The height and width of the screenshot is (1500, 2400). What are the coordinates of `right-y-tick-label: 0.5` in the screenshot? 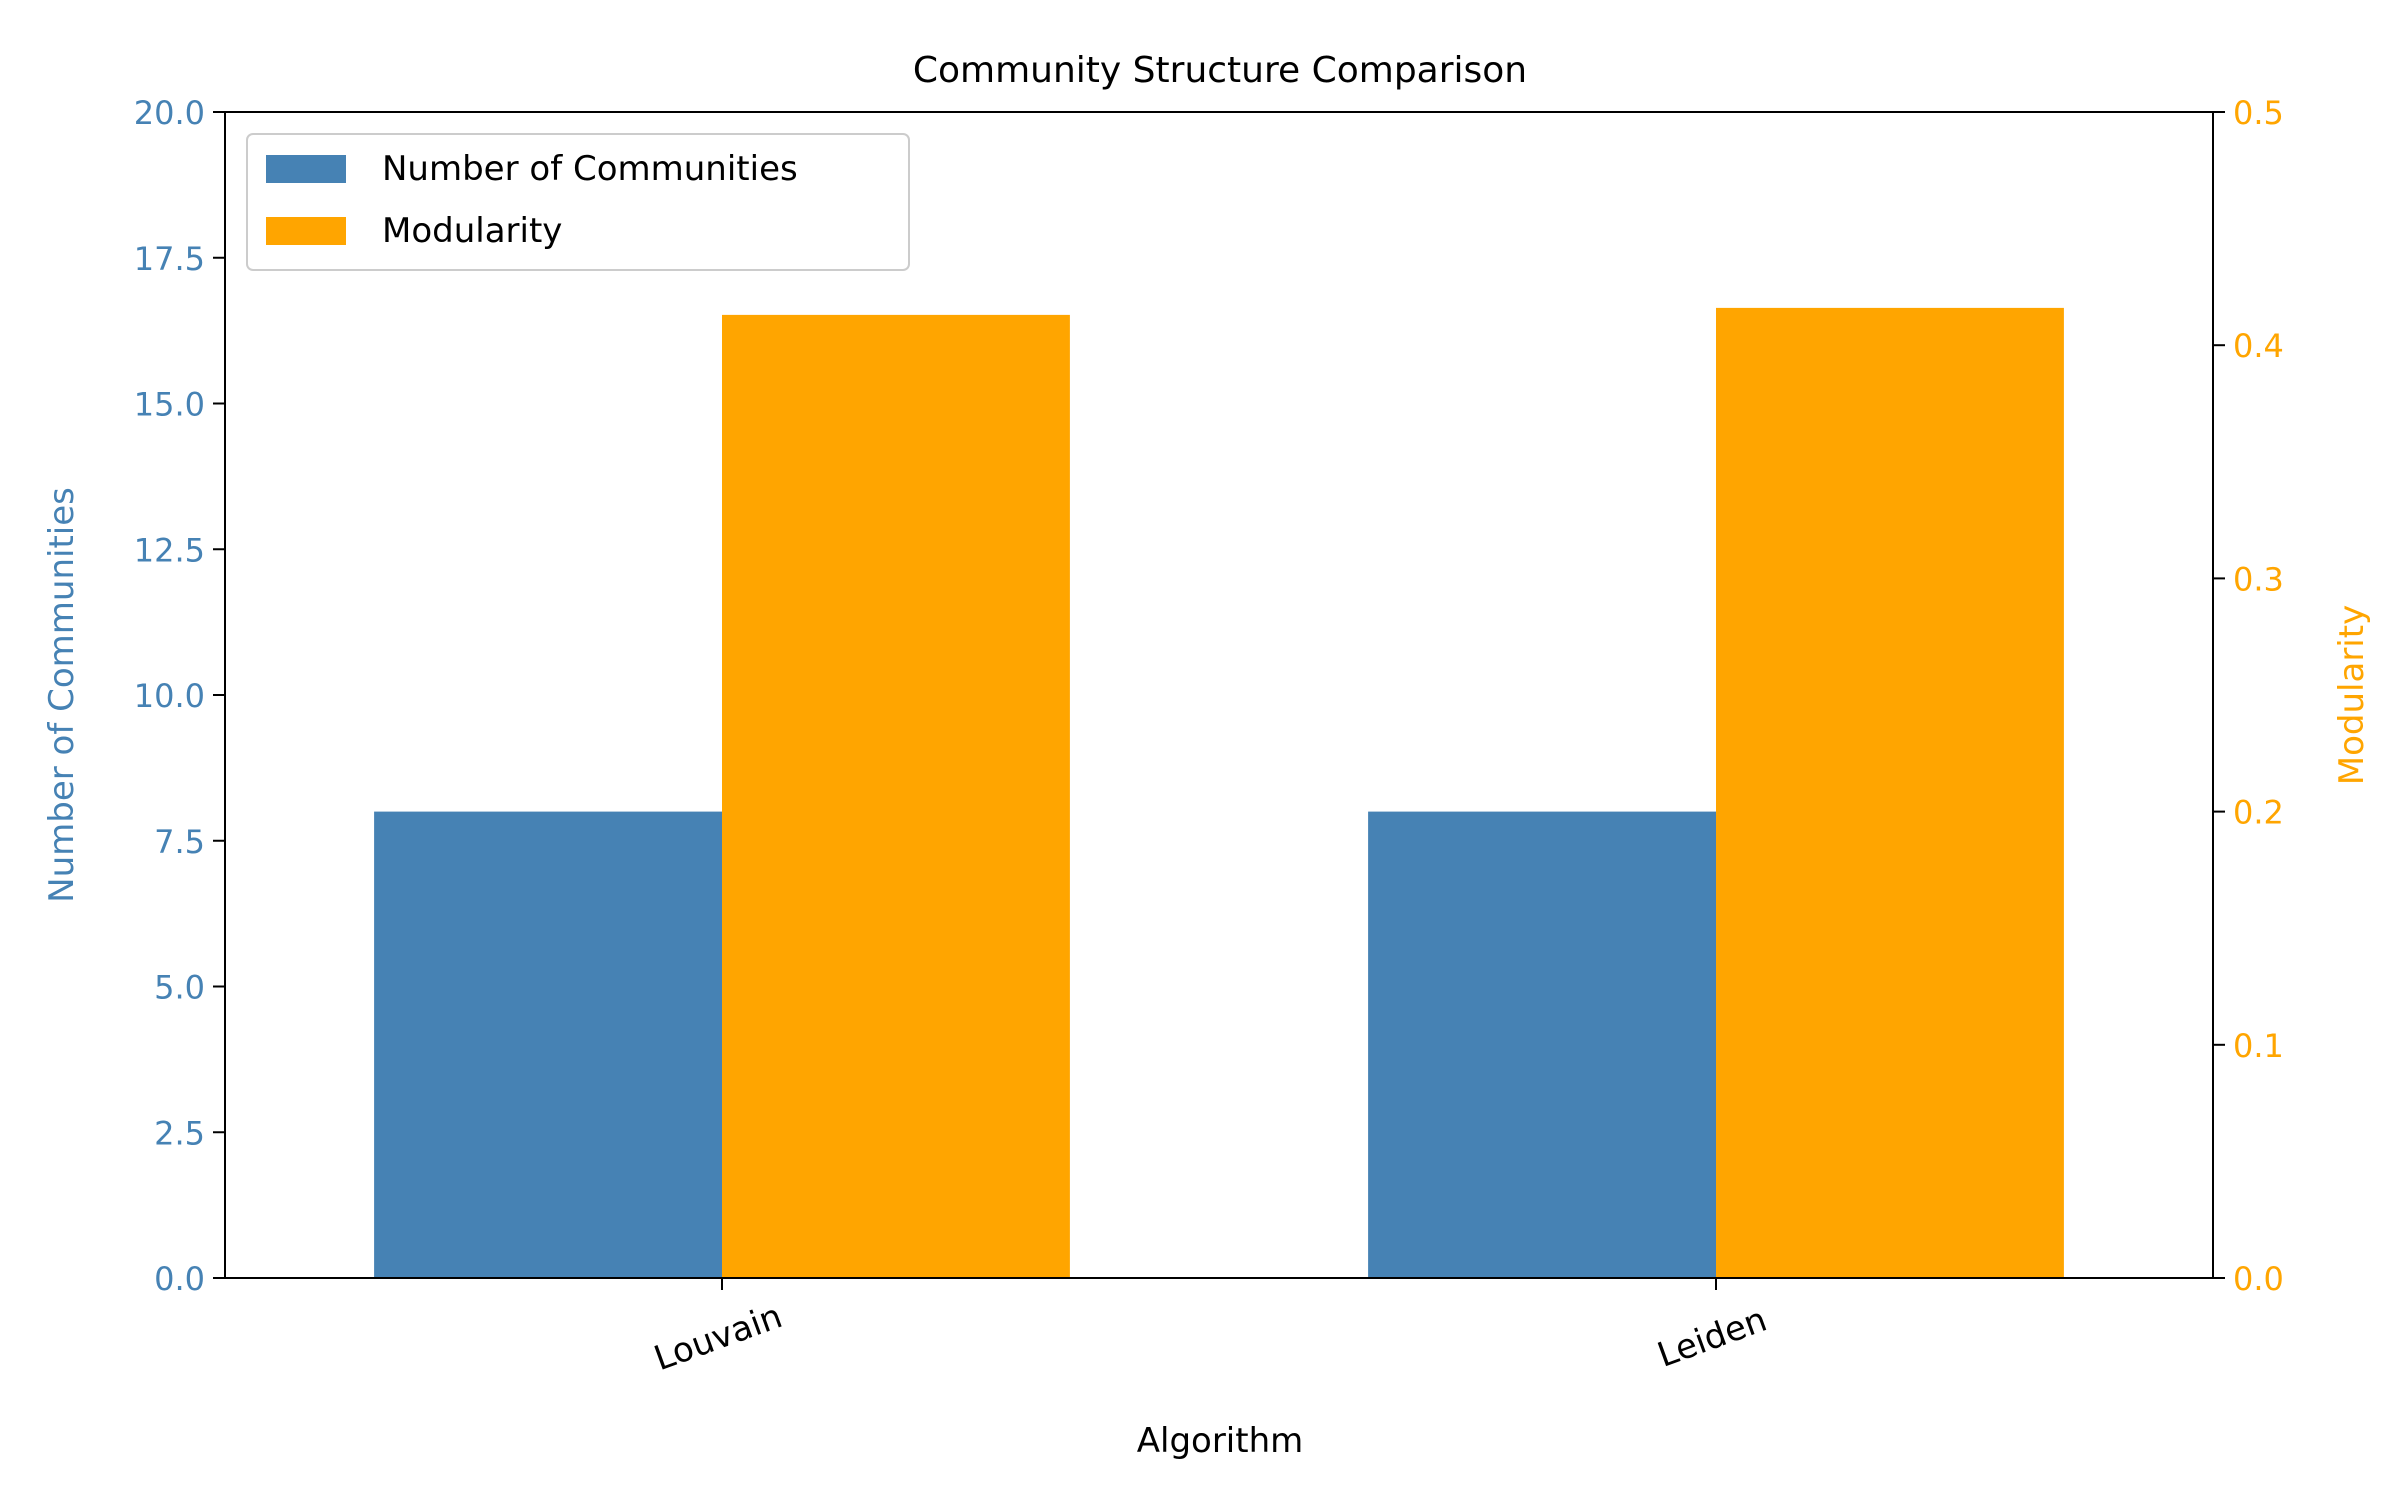 It's located at (2258, 113).